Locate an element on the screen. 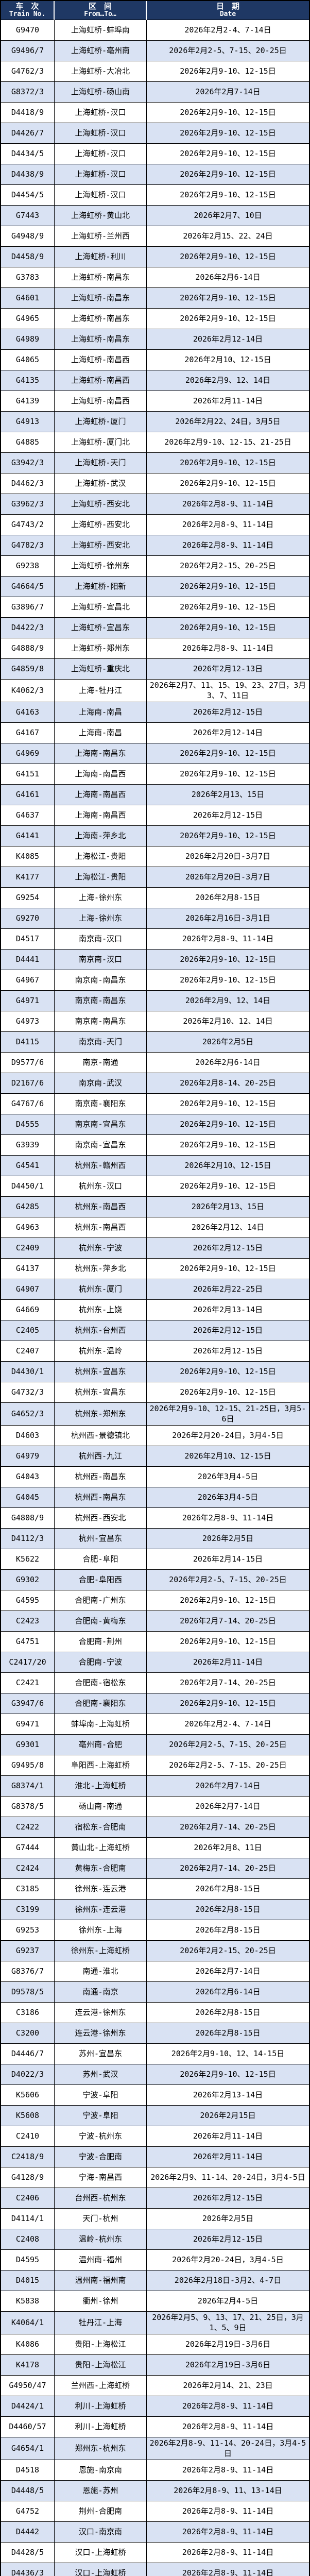 This screenshot has width=310, height=2576. route-cell: 上海虹桥-厦门北 is located at coordinates (101, 442).